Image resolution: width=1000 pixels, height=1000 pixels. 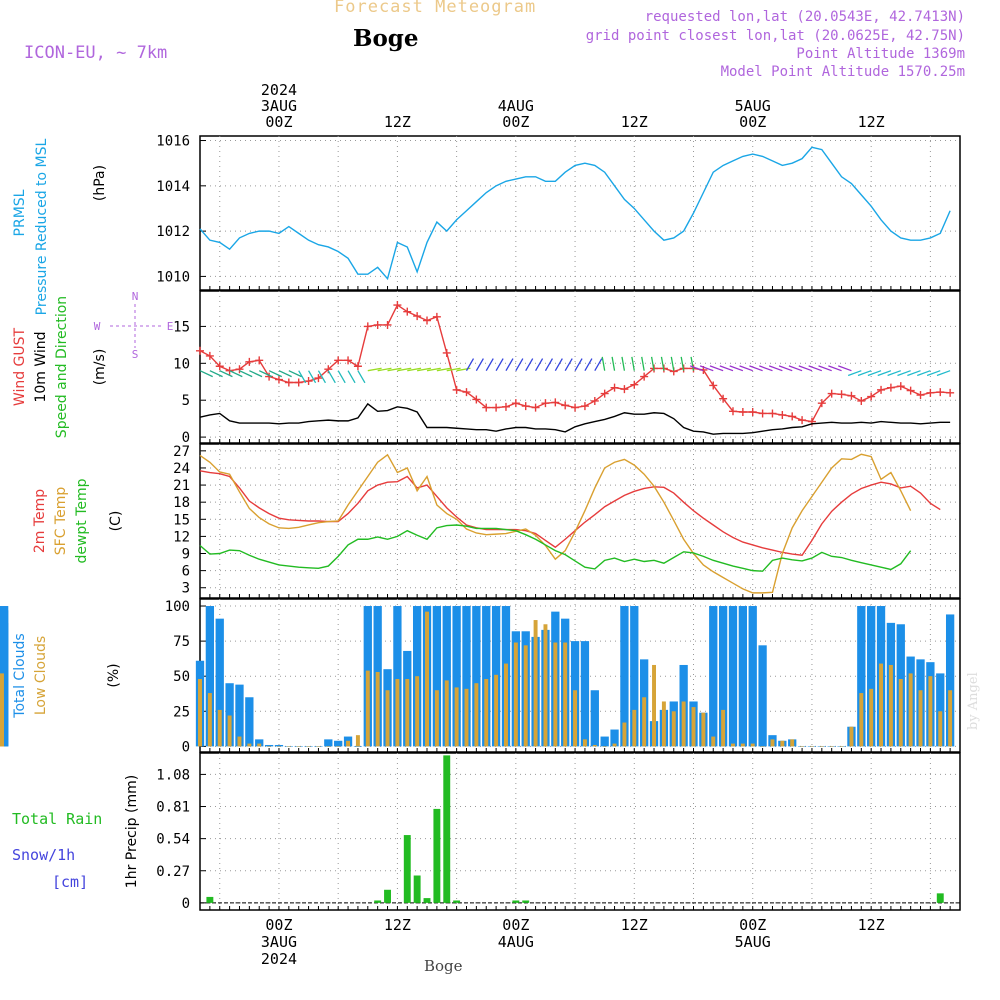 I want to click on compass-label: S, so click(x=135, y=354).